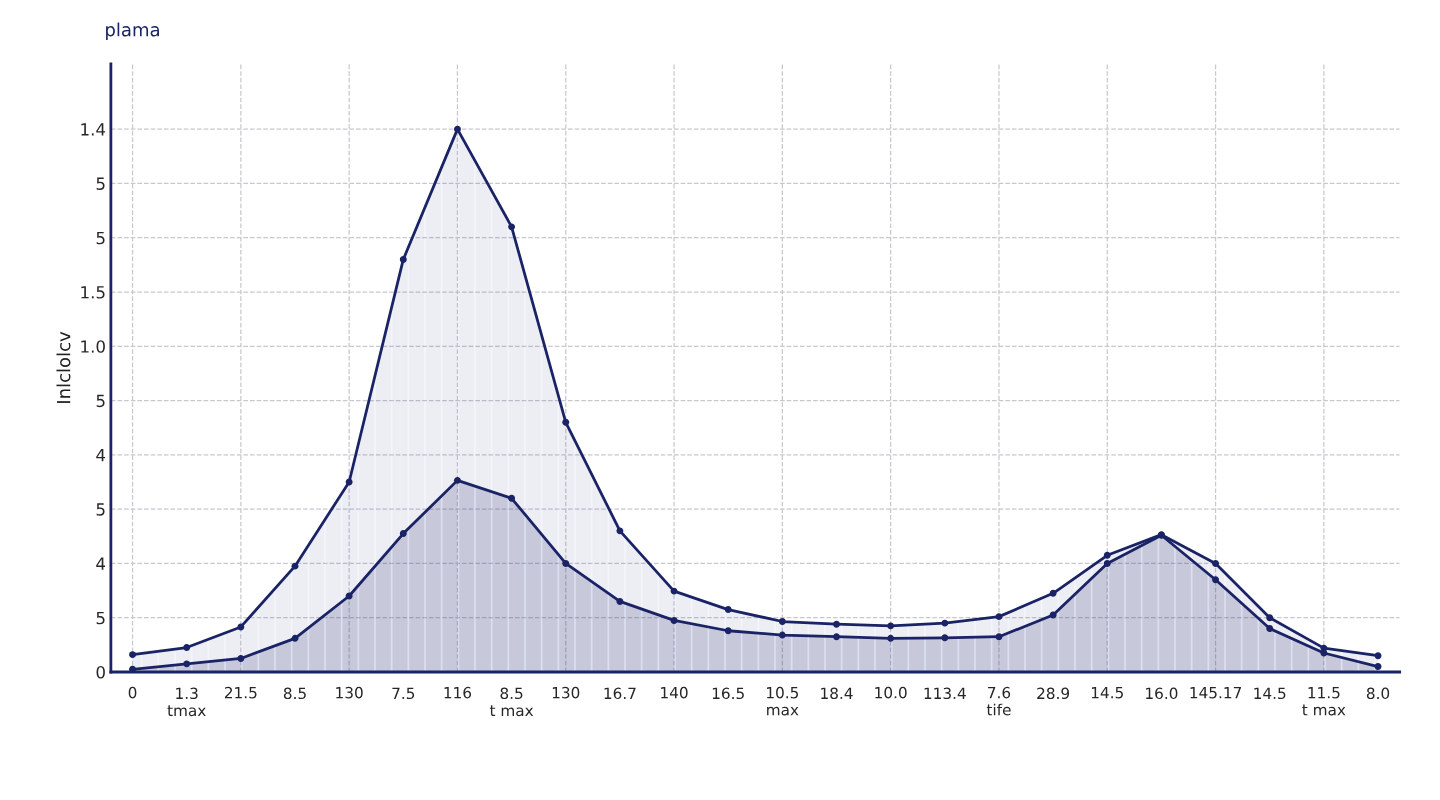 The height and width of the screenshot is (800, 1440). What do you see at coordinates (294, 693) in the screenshot?
I see `x-tick-label: 8.5` at bounding box center [294, 693].